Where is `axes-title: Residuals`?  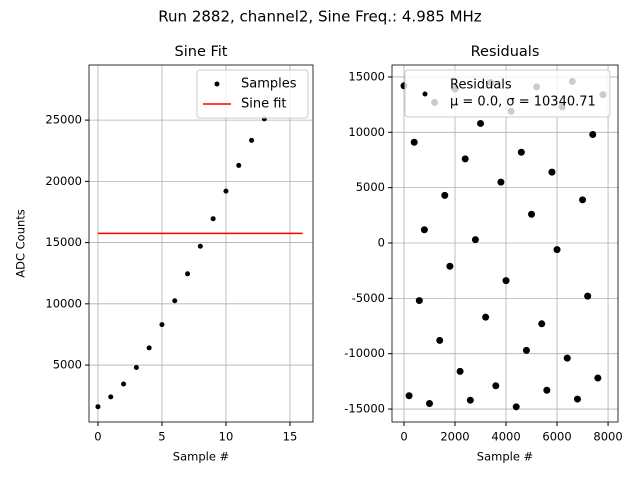
axes-title: Residuals is located at coordinates (505, 52).